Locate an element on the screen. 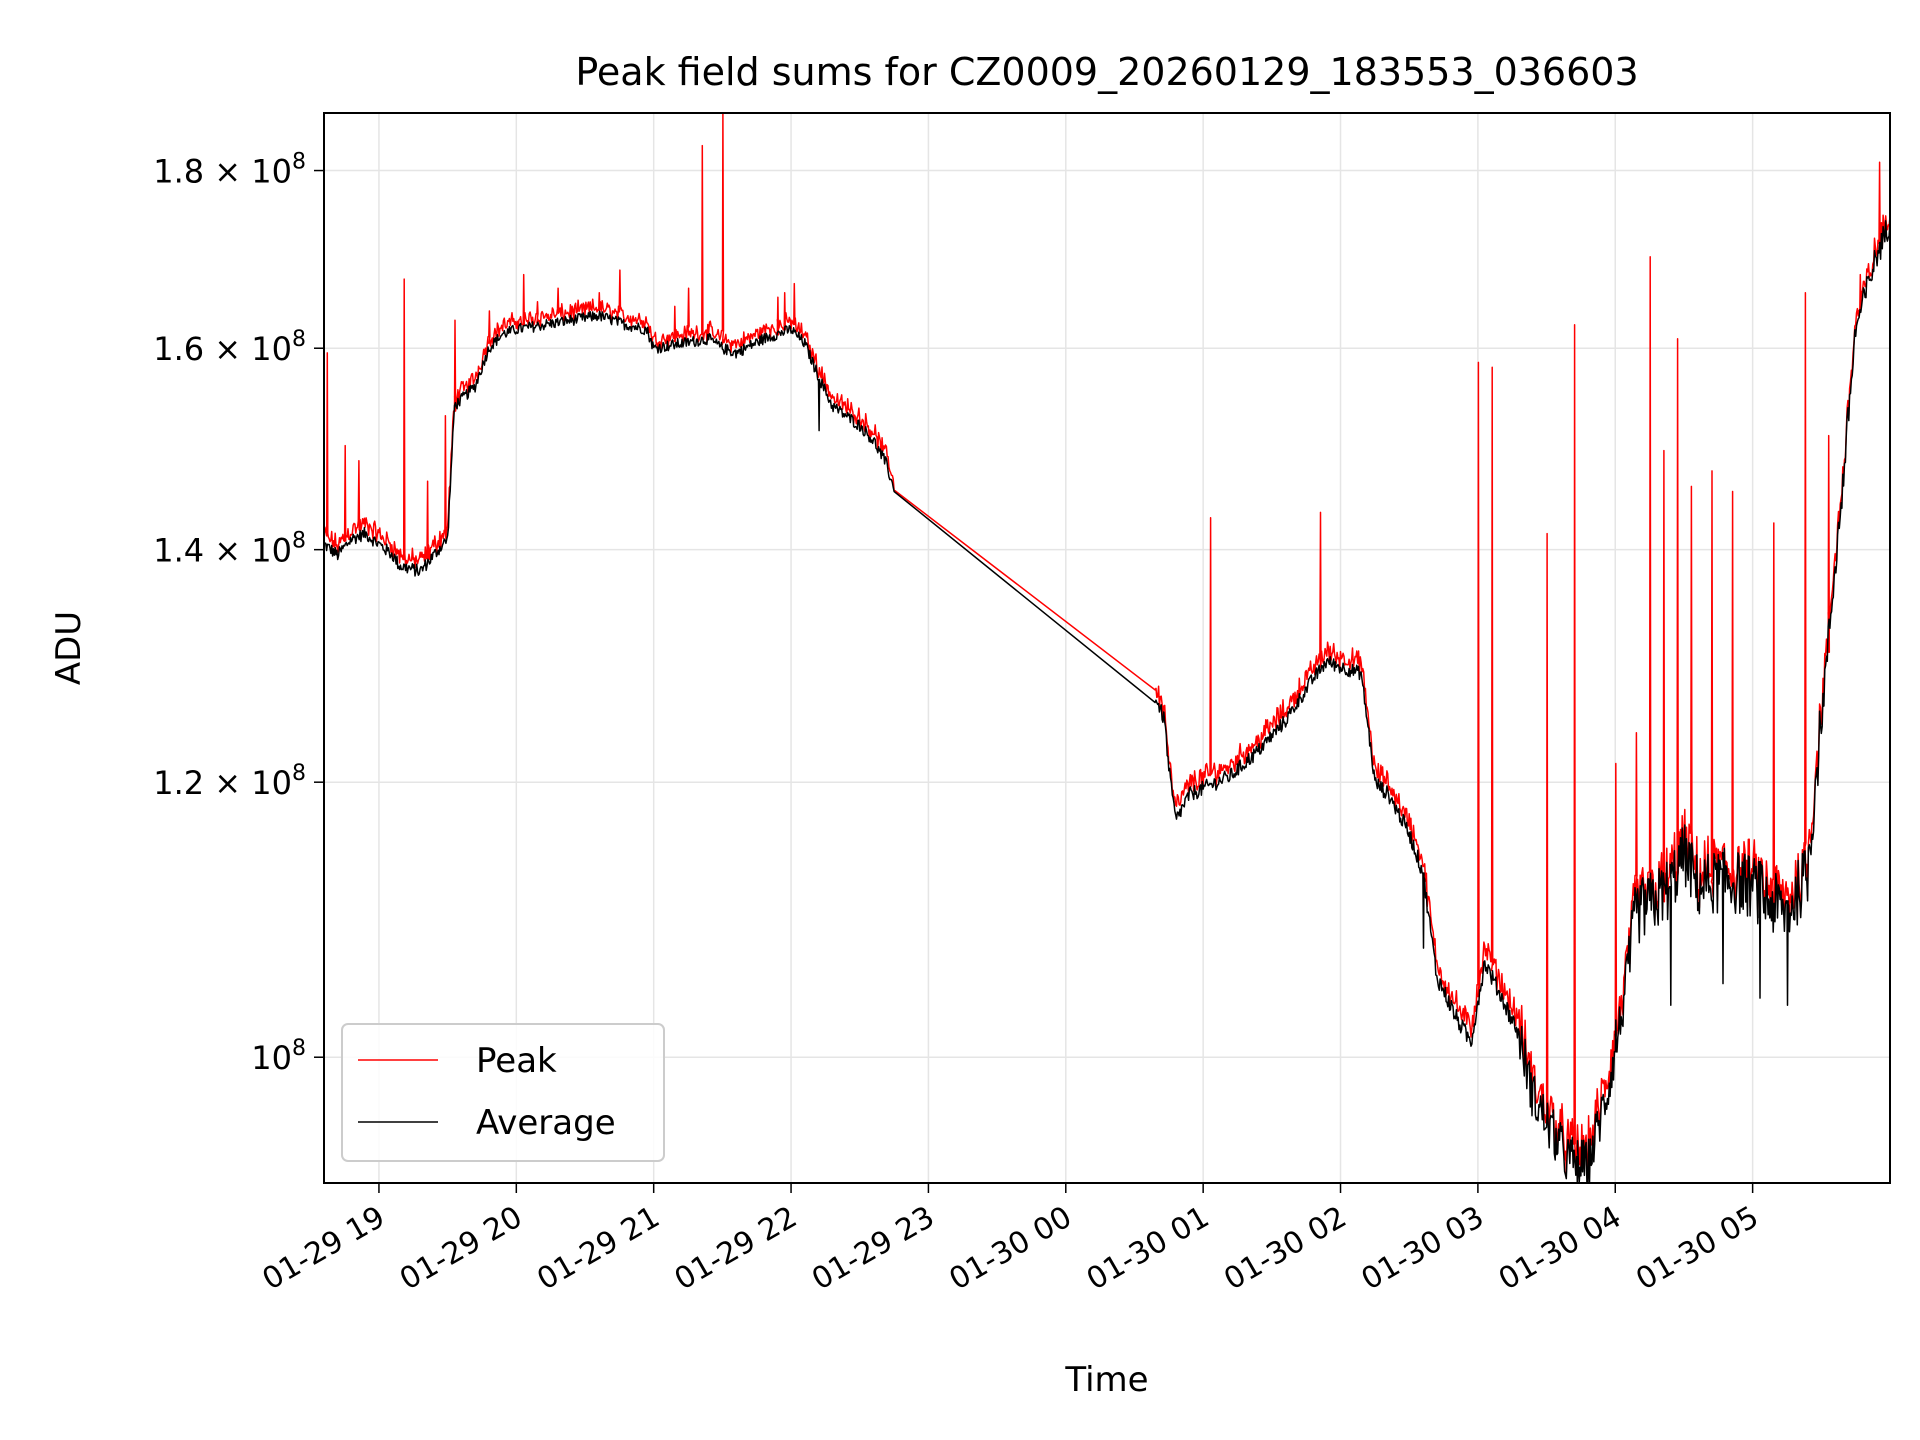 This screenshot has width=1920, height=1440. y-tick-label: 108 is located at coordinates (278, 1056).